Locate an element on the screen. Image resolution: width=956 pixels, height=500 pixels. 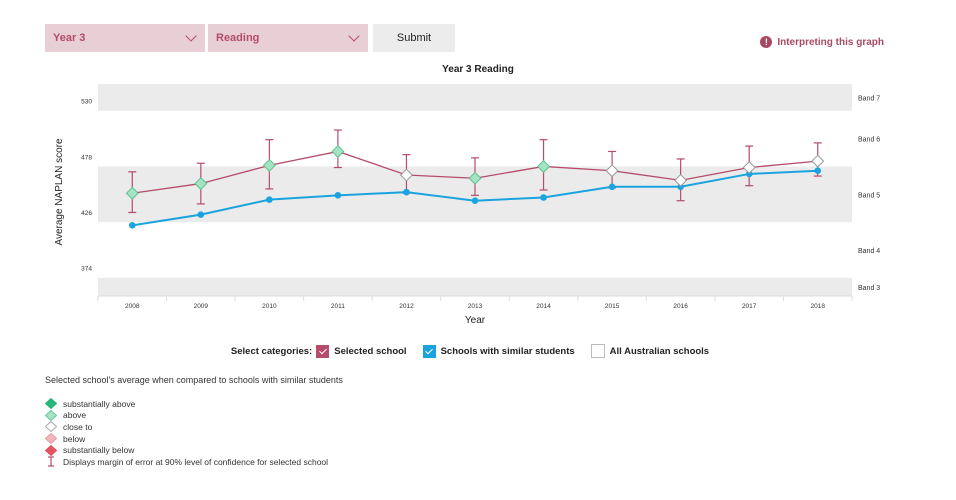
x-tick-label: 2011 is located at coordinates (338, 306).